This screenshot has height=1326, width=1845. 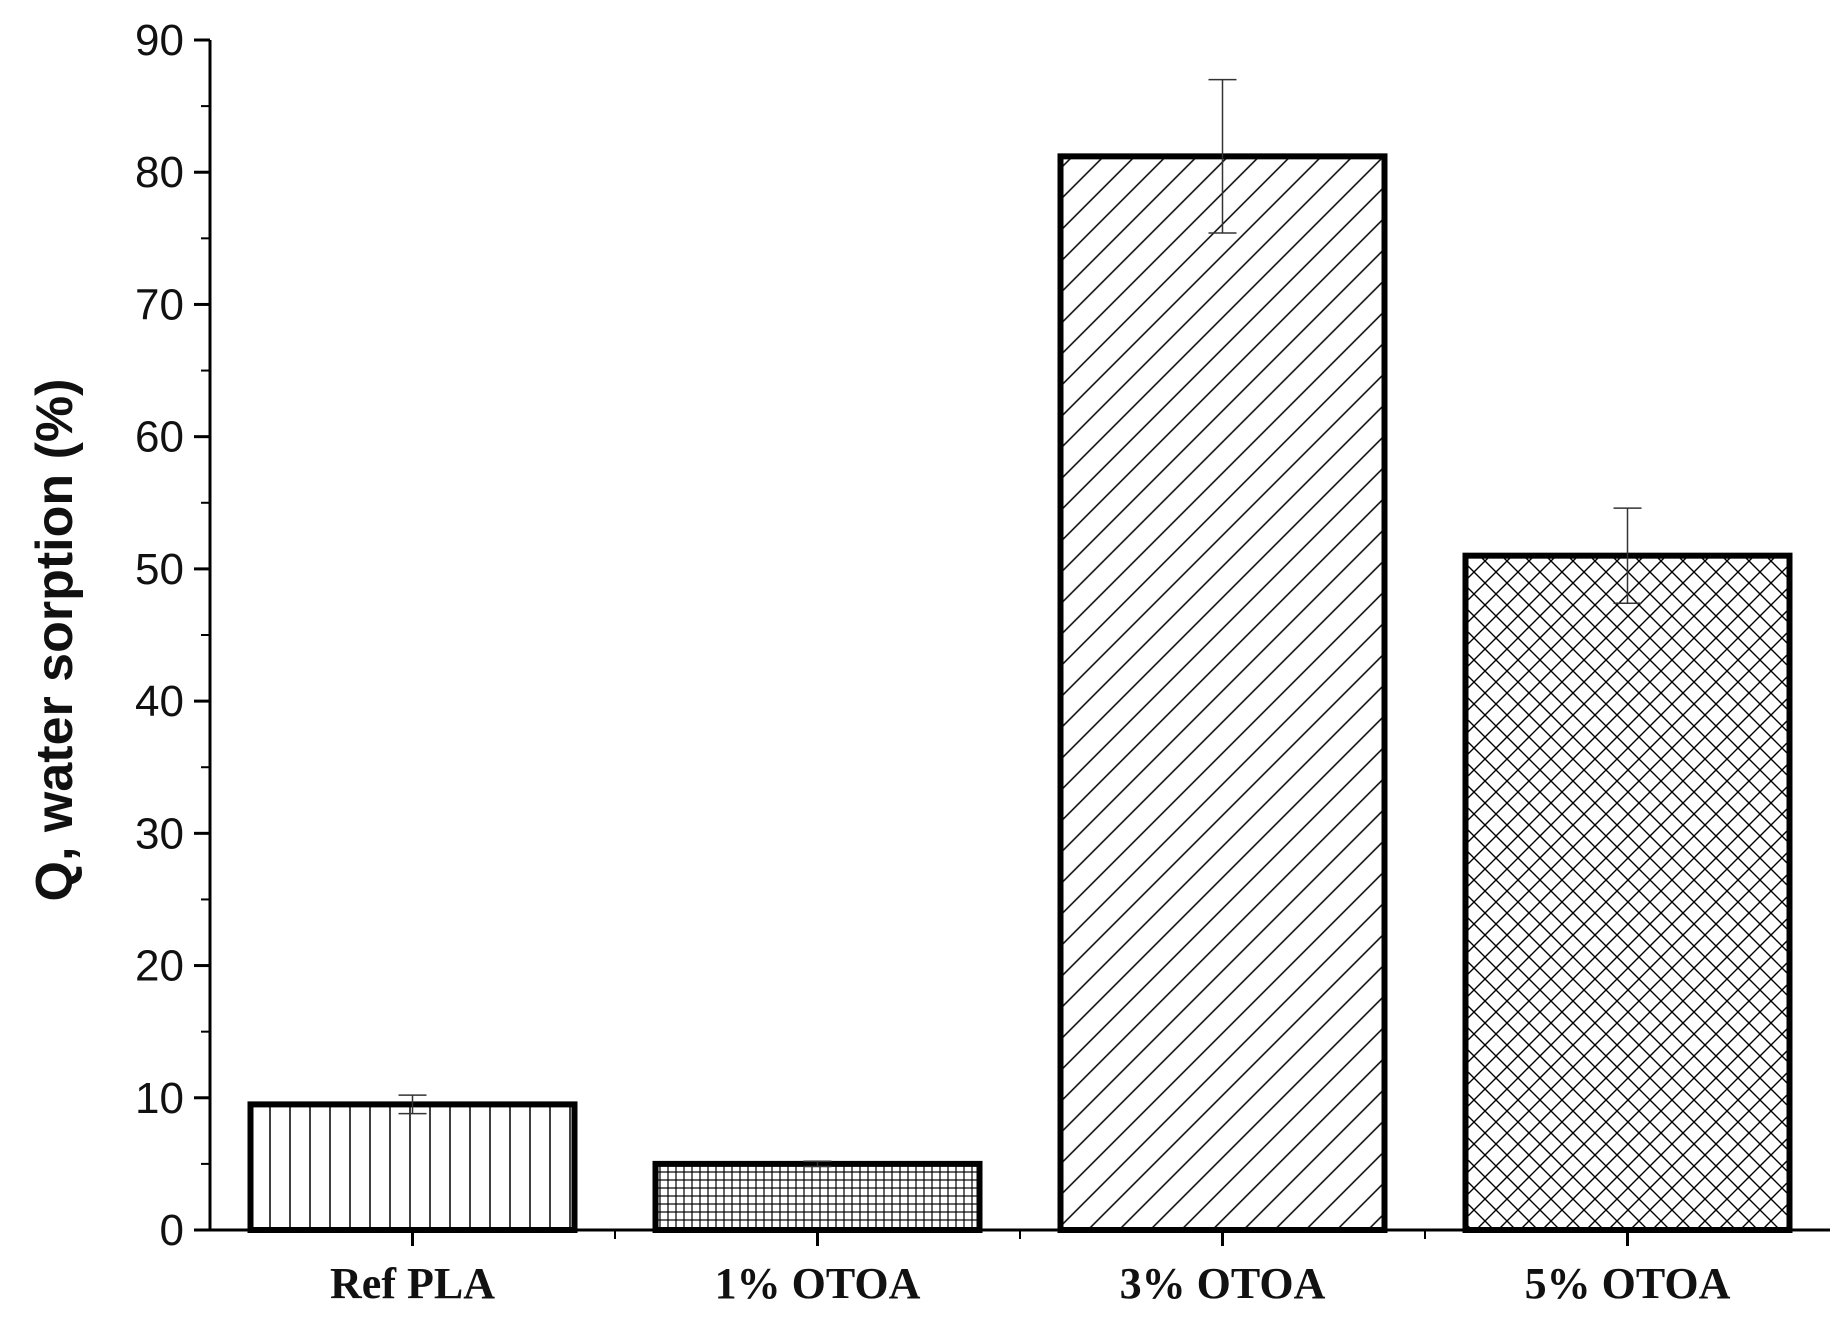 What do you see at coordinates (1020, 1238) in the screenshot?
I see `x-ticks` at bounding box center [1020, 1238].